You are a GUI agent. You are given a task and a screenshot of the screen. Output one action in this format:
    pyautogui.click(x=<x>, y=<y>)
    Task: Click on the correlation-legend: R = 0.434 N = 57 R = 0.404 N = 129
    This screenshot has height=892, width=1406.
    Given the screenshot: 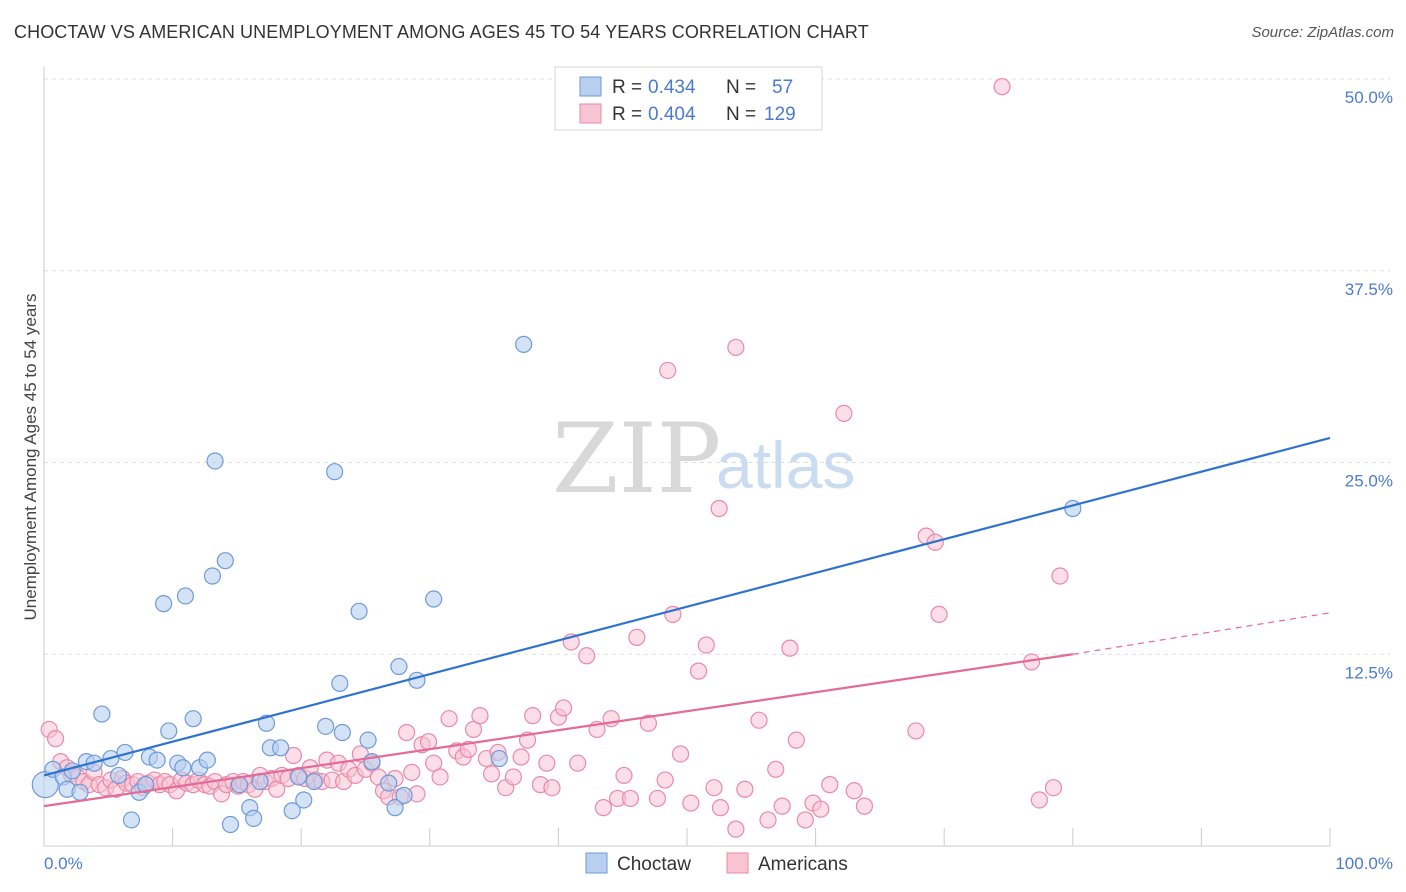 What is the action you would take?
    pyautogui.click(x=688, y=98)
    